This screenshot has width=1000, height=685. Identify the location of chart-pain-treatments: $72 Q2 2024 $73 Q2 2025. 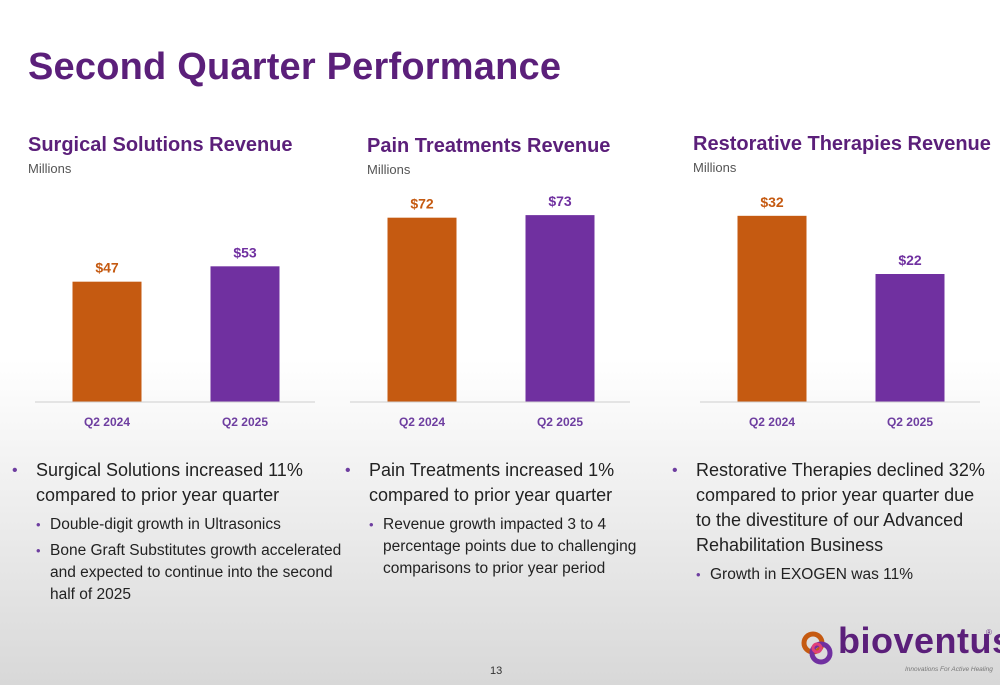
(490, 311).